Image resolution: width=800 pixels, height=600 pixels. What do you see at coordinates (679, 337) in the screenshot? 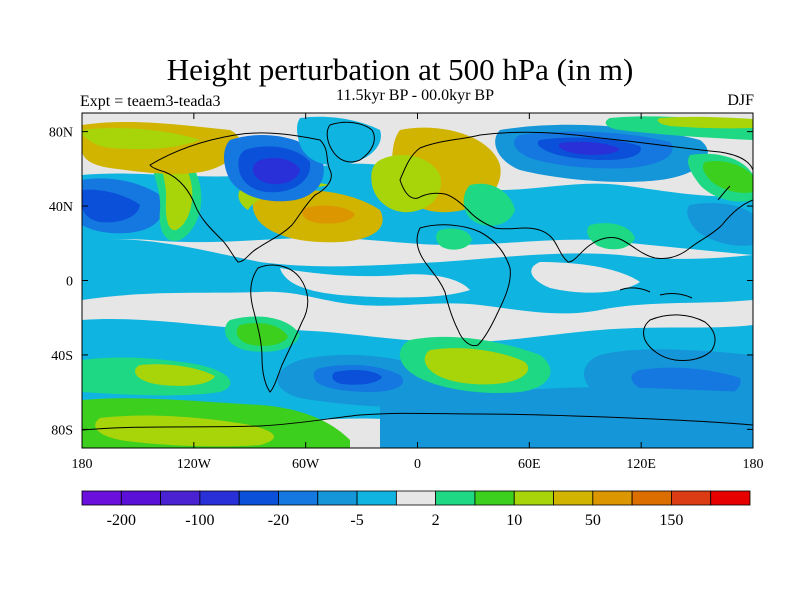
I see `australia-outline` at bounding box center [679, 337].